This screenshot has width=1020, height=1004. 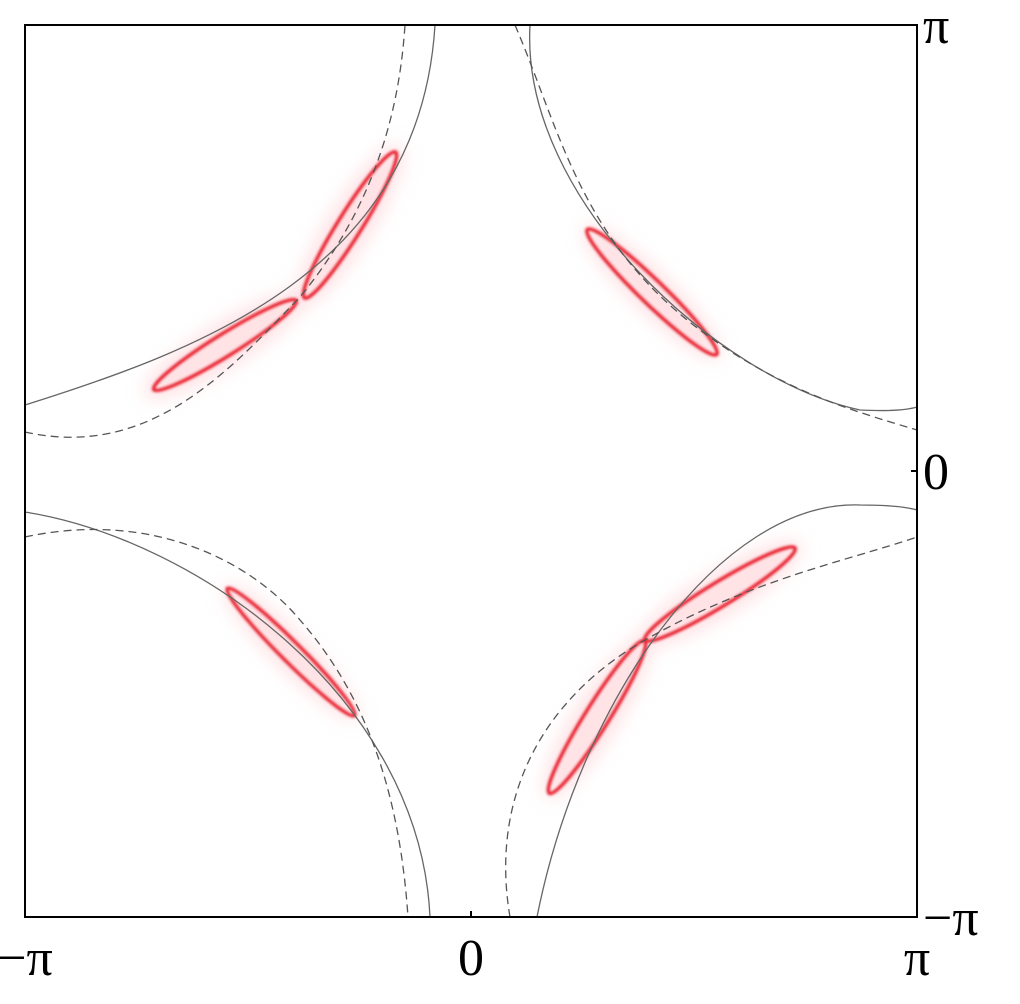 What do you see at coordinates (471, 958) in the screenshot?
I see `x-tick-label: 0` at bounding box center [471, 958].